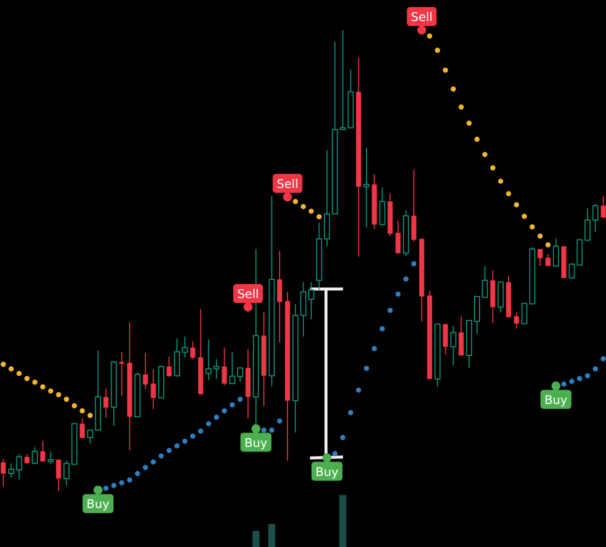 Image resolution: width=606 pixels, height=547 pixels. I want to click on series-label: Sell, so click(421, 17).